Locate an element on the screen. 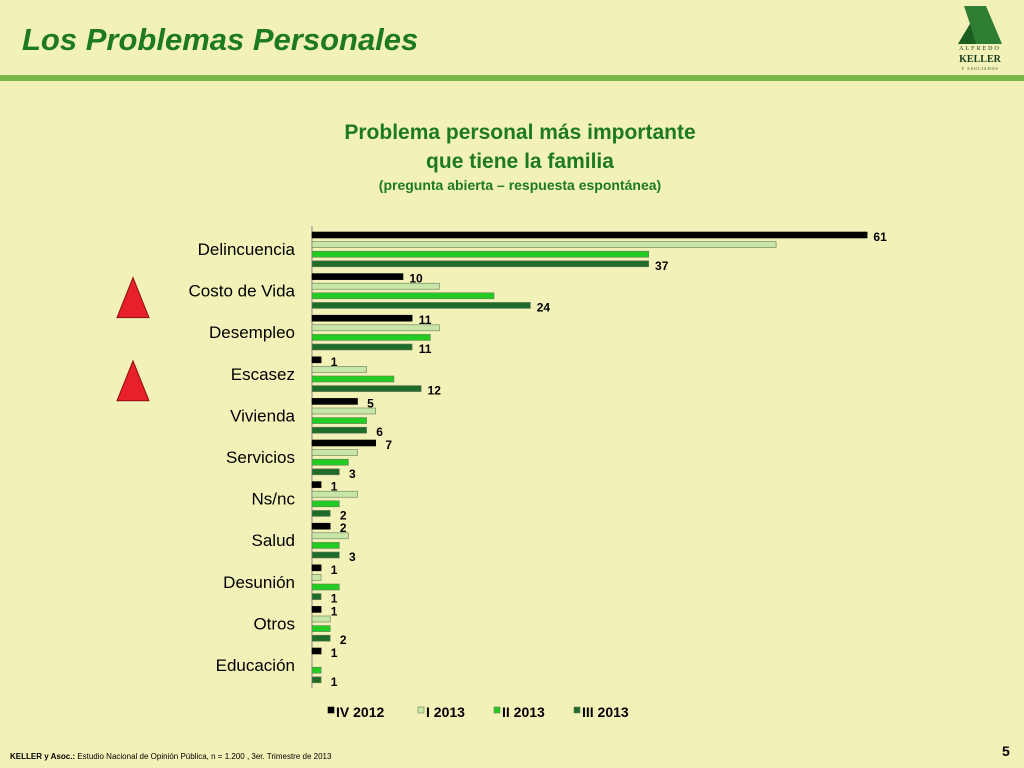 The image size is (1024, 768). data-label: 12 is located at coordinates (435, 391).